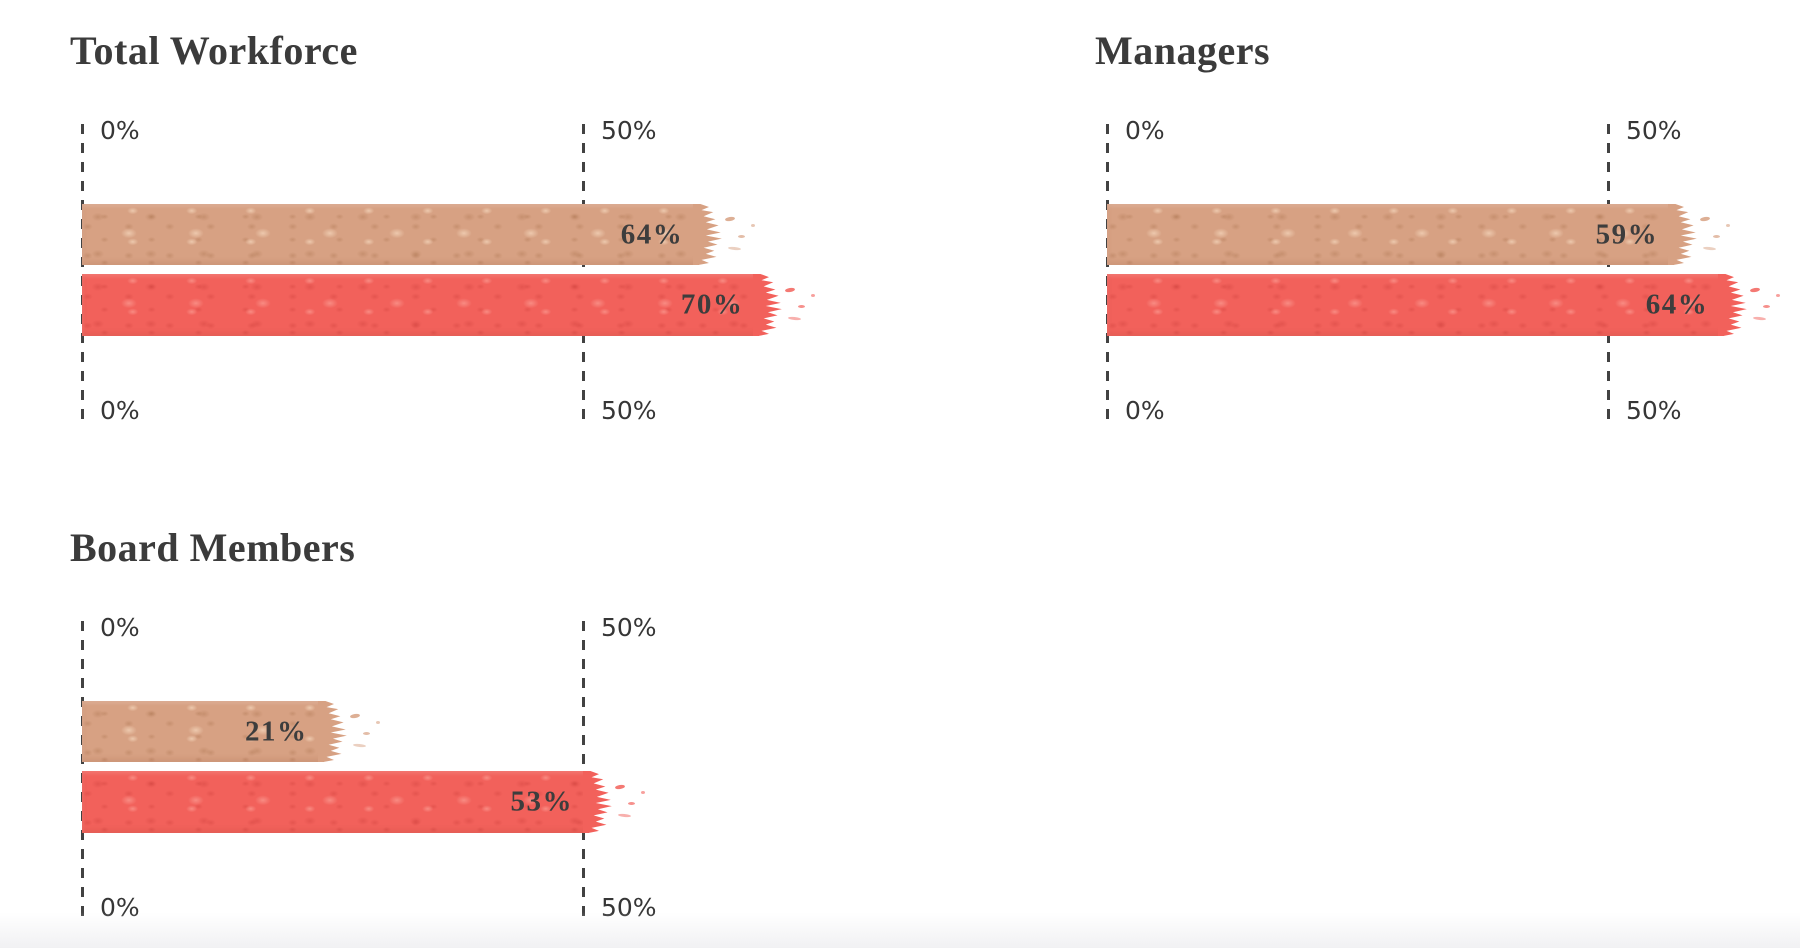 Image resolution: width=1800 pixels, height=948 pixels. I want to click on bar-series-1: 21%, so click(231, 731).